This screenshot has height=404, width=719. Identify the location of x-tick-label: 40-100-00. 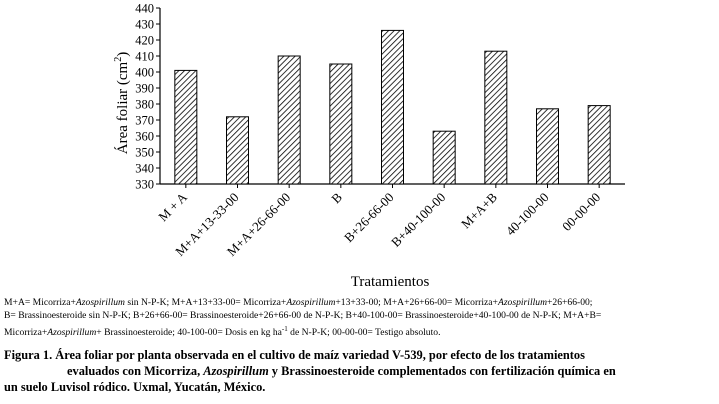
(527, 214).